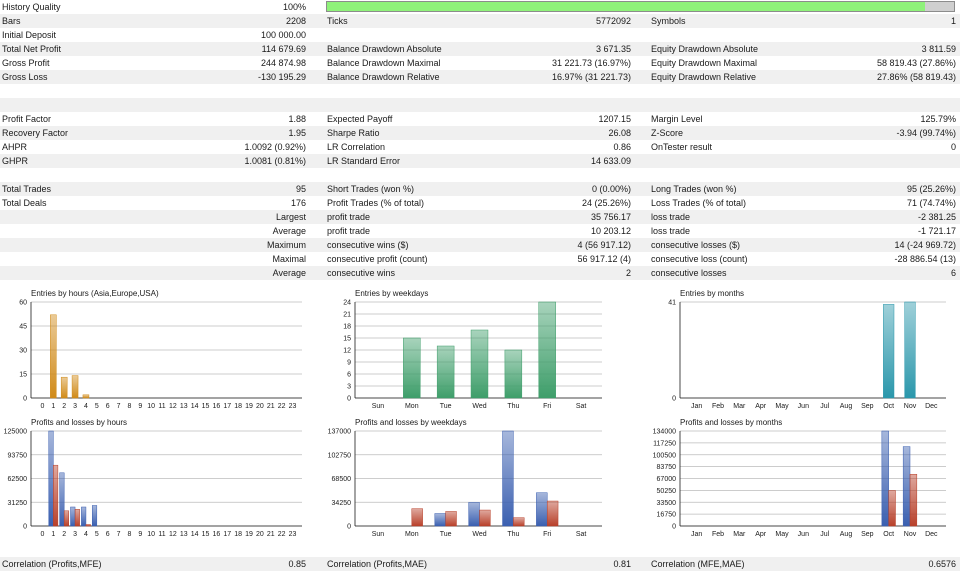 The width and height of the screenshot is (960, 572). What do you see at coordinates (910, 406) in the screenshot?
I see `x-tick-label: Nov` at bounding box center [910, 406].